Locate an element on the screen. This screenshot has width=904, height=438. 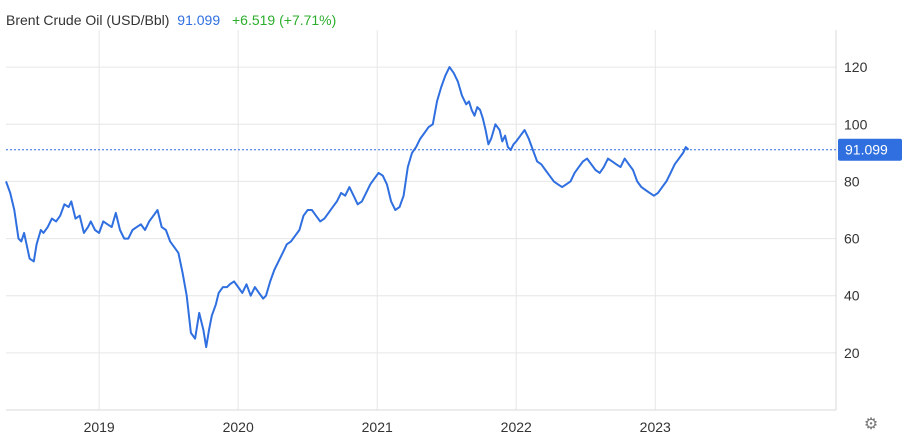
y-tick-label: 40 is located at coordinates (852, 296).